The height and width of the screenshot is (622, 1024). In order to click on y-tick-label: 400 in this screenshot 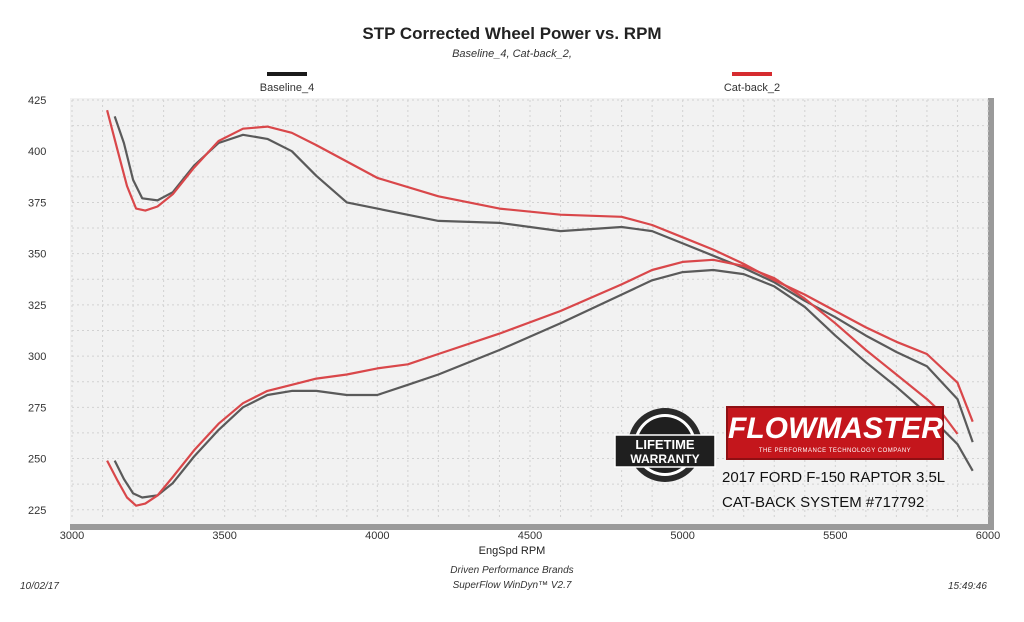, I will do `click(37, 152)`.